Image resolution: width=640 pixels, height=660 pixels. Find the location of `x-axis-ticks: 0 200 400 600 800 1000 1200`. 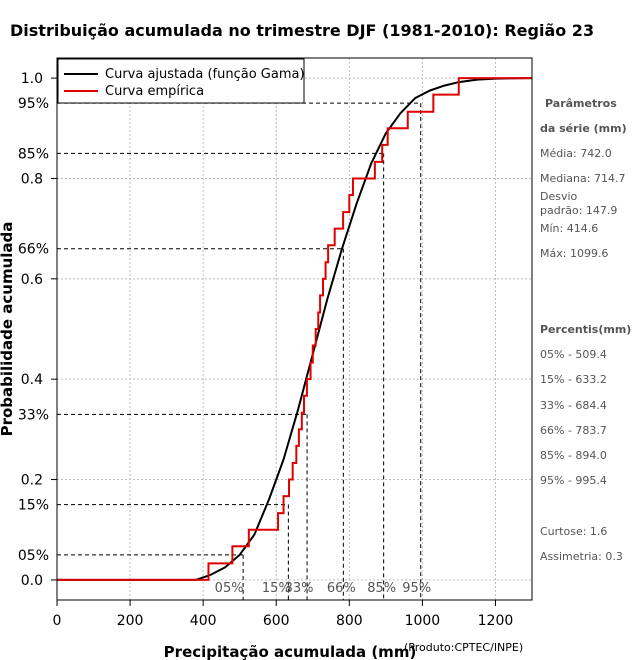

x-axis-ticks: 0 200 400 600 800 1000 1200 is located at coordinates (283, 614).